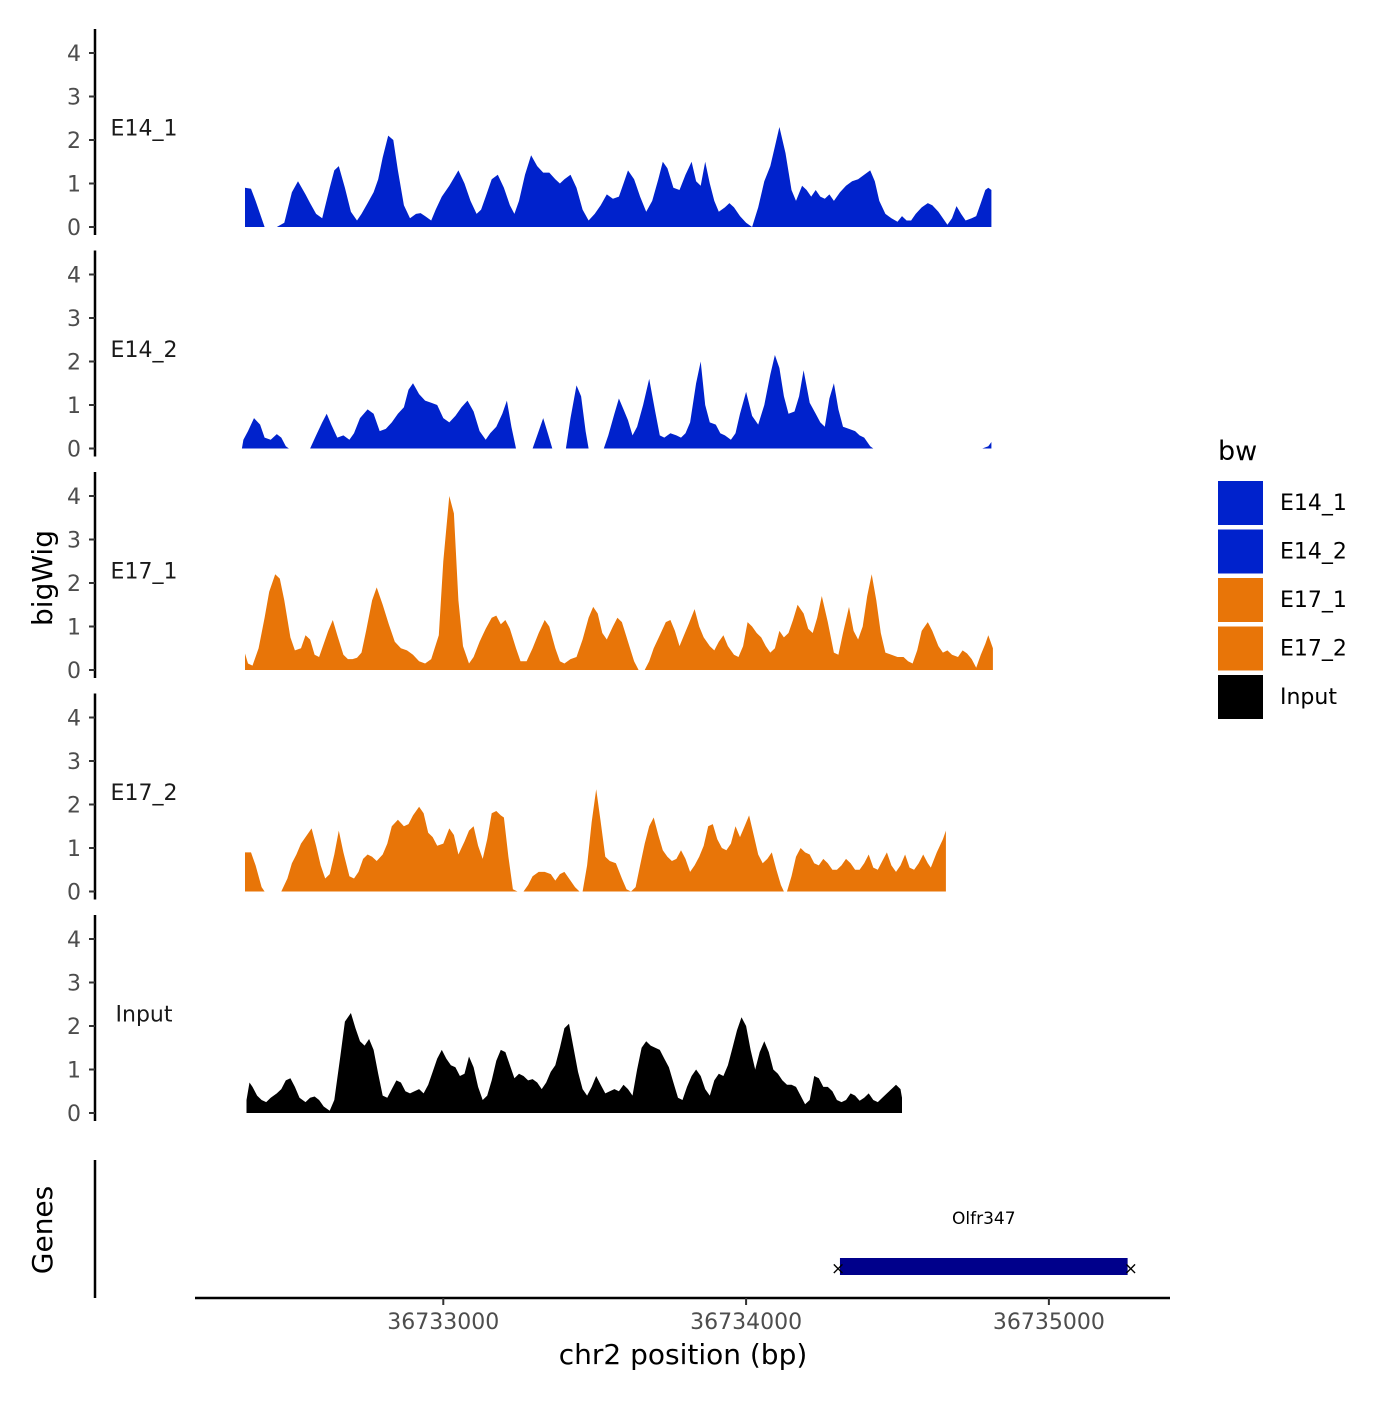  Describe the element at coordinates (144, 1015) in the screenshot. I see `track-label: Input` at that location.